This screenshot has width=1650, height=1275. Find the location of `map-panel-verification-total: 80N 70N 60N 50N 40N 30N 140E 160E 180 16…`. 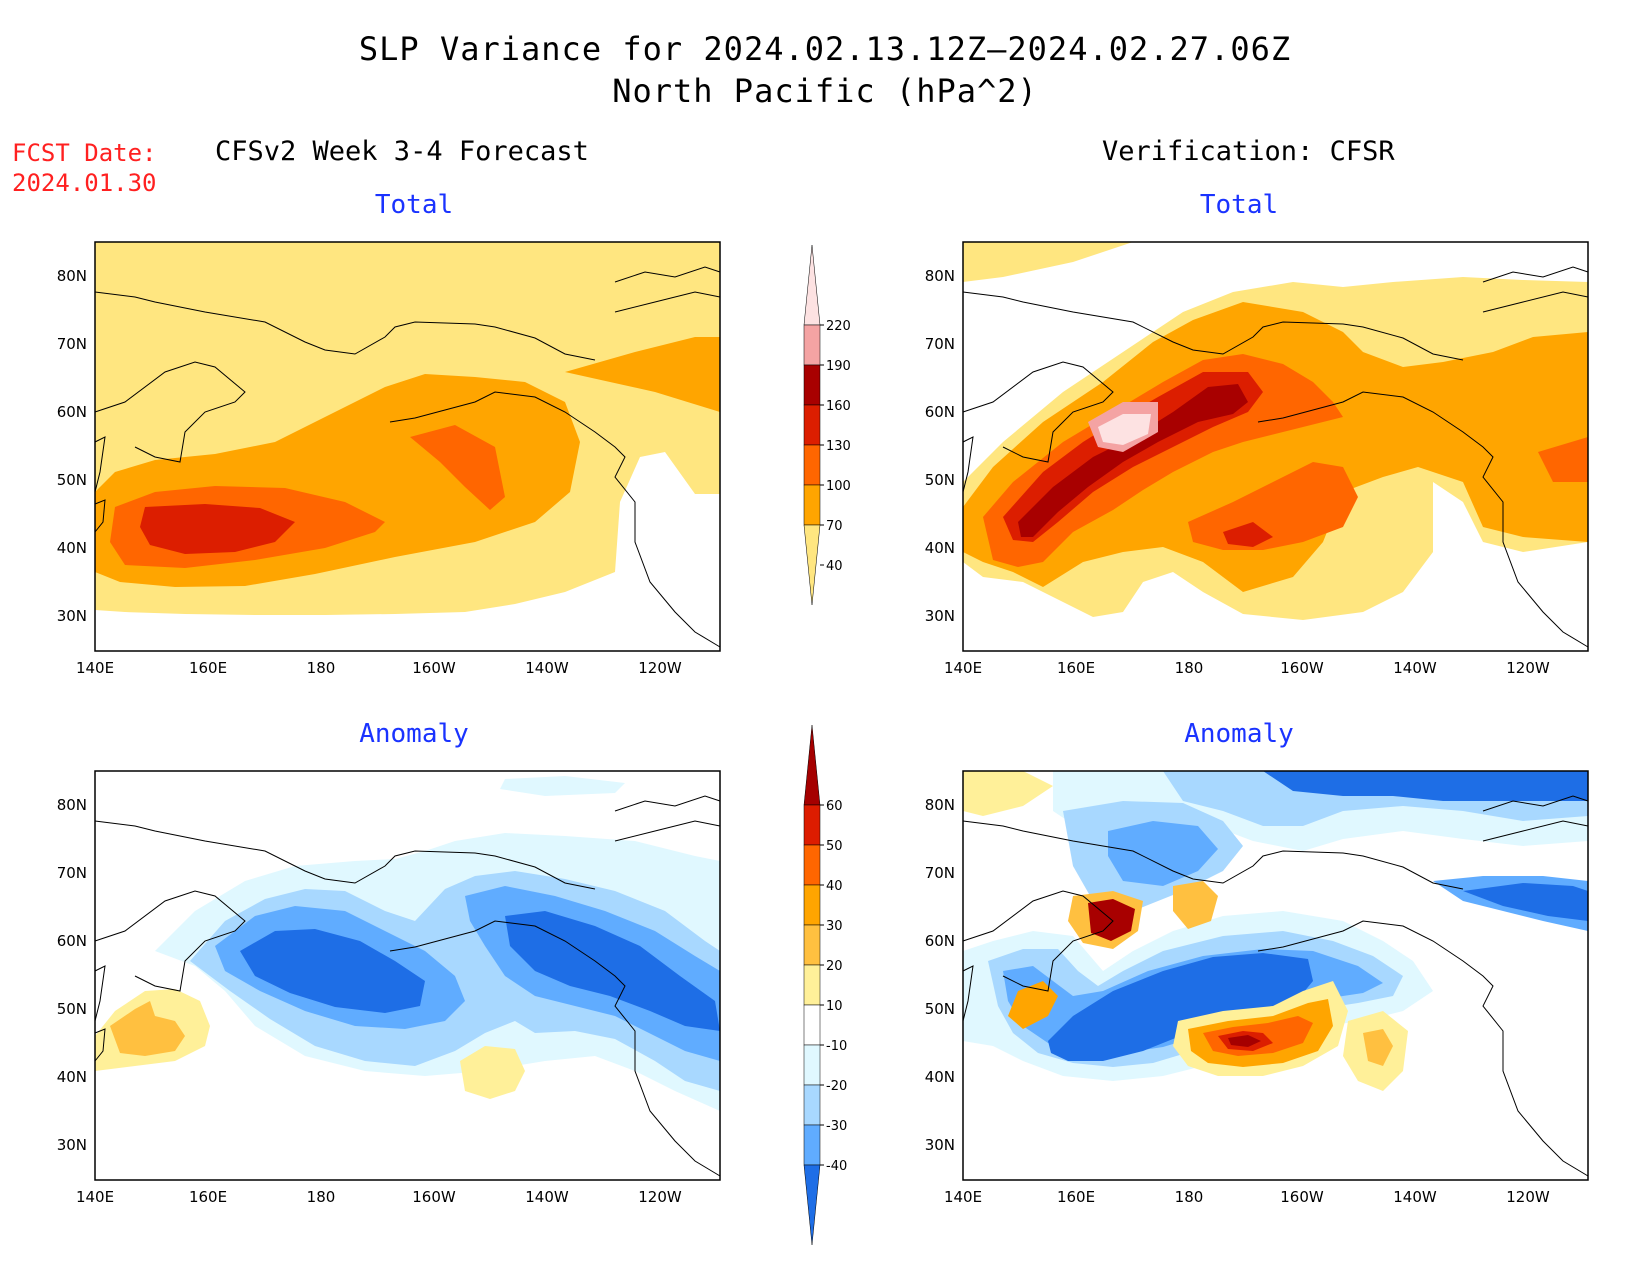

map-panel-verification-total: 80N 70N 60N 50N 40N 30N 140E 160E 180 16… is located at coordinates (1257, 459).